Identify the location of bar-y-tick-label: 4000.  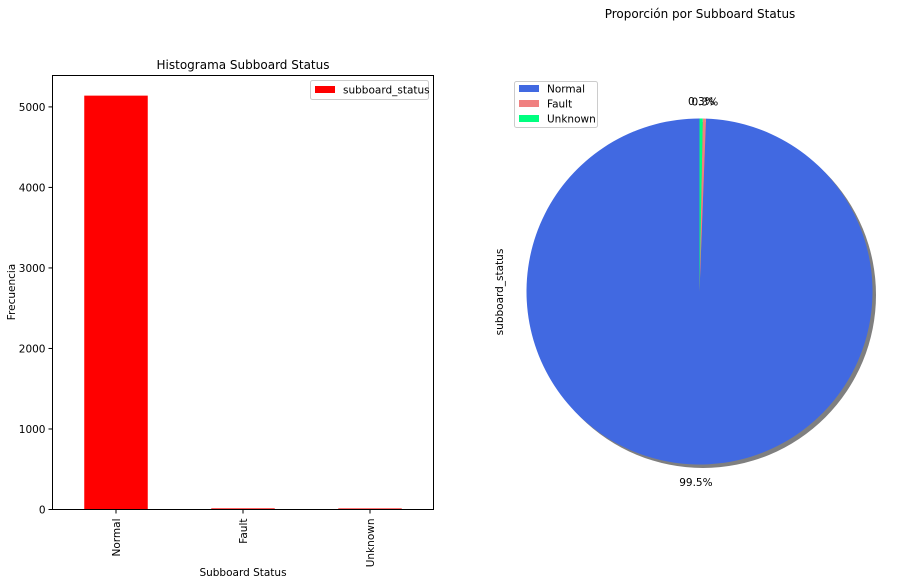
(32, 188).